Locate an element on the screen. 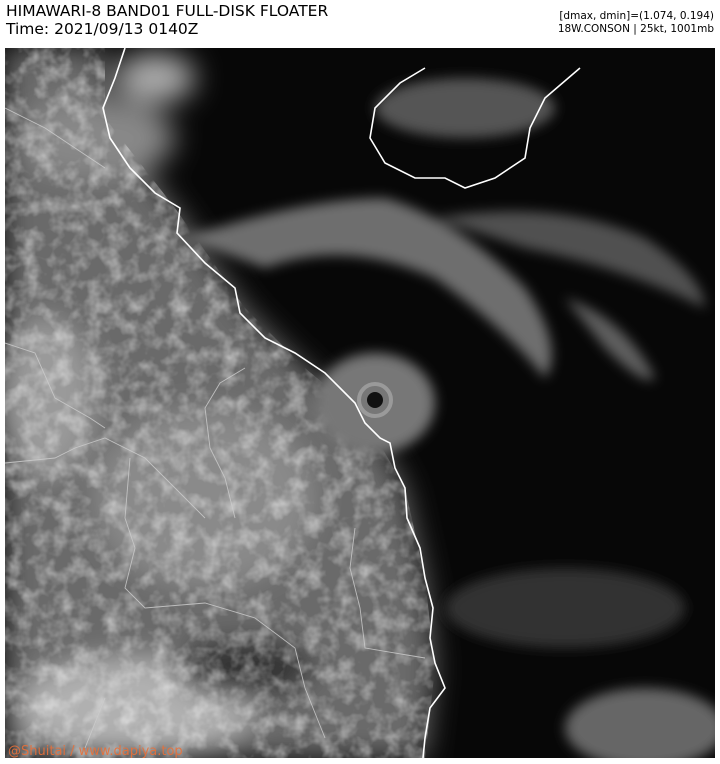 The width and height of the screenshot is (720, 764). title-product: HIMAWARI-8 BAND01 FULL-DISK FLOATER is located at coordinates (167, 11).